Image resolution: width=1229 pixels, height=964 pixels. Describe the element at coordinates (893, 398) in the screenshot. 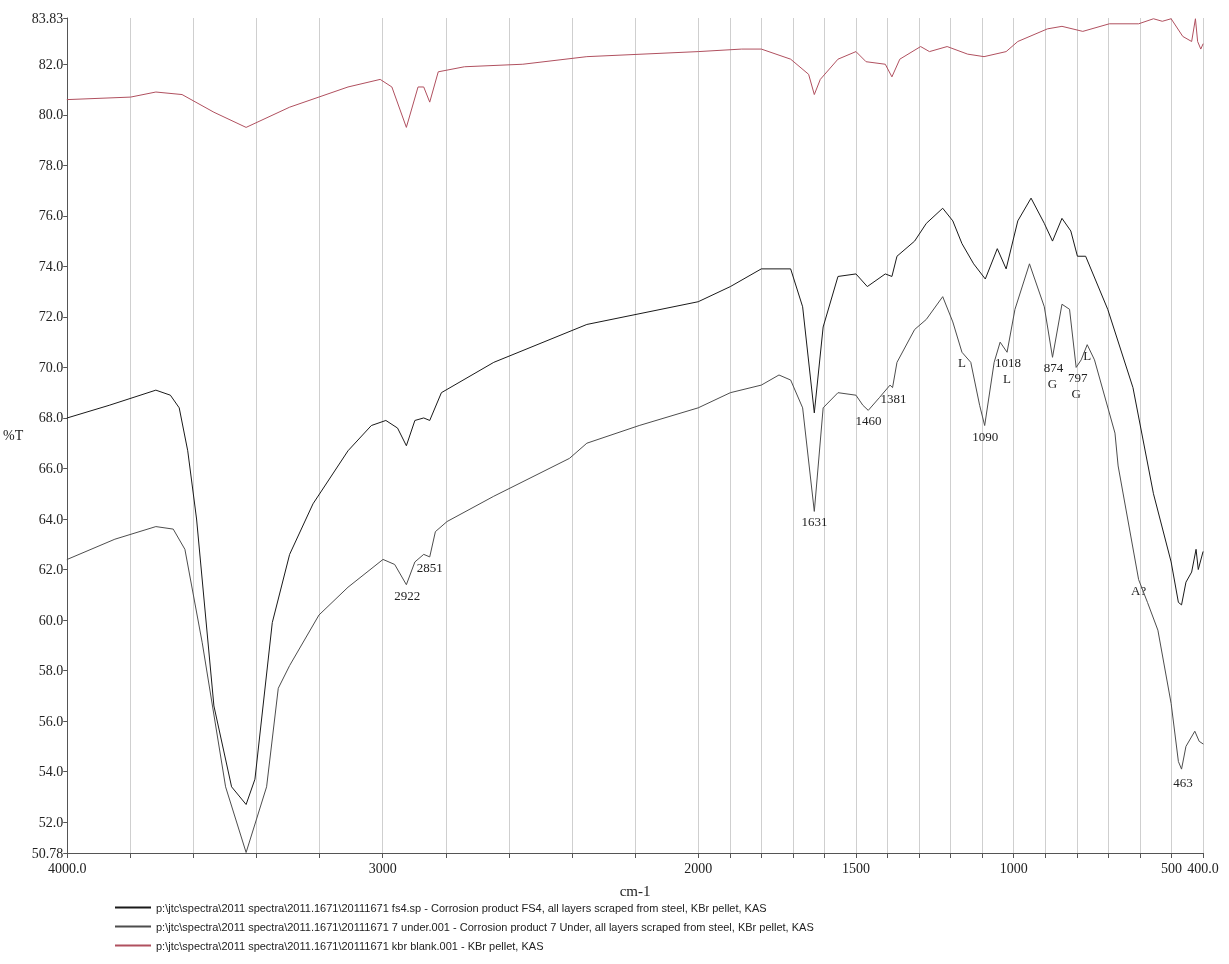

I see `annotation: 1381` at that location.